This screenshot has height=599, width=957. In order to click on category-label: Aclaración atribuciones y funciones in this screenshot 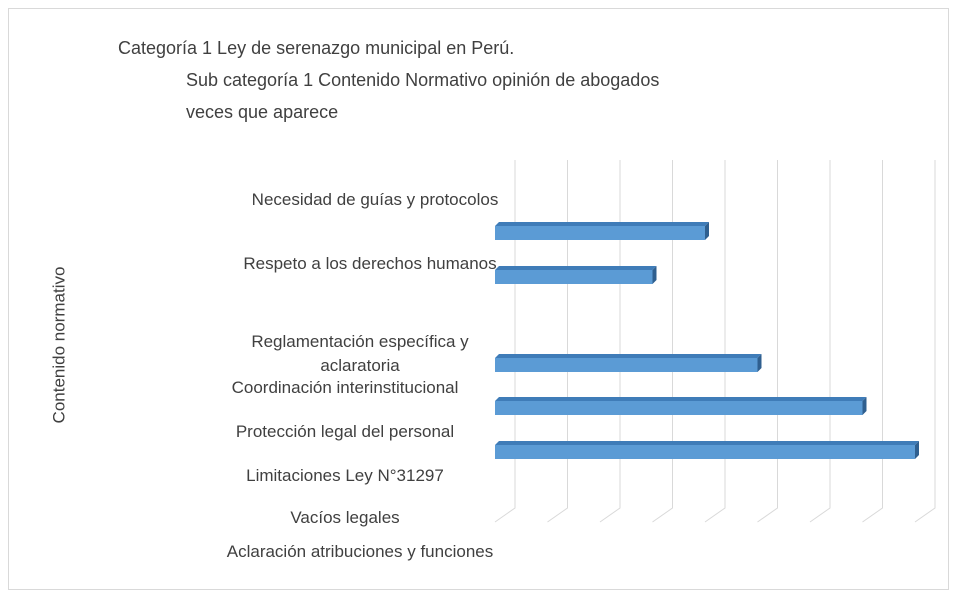, I will do `click(360, 551)`.